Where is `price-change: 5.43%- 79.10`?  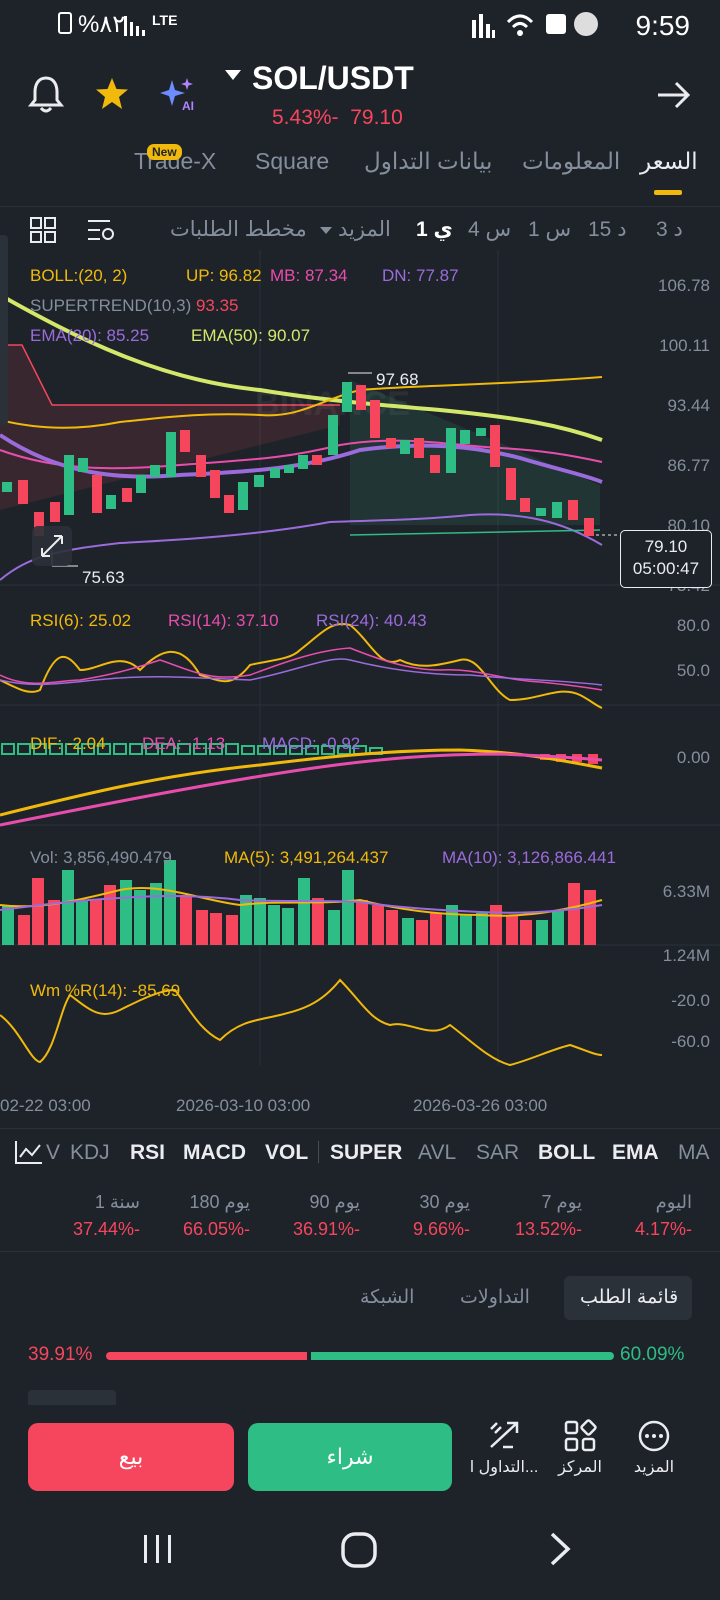
price-change: 5.43%- 79.10 is located at coordinates (337, 118).